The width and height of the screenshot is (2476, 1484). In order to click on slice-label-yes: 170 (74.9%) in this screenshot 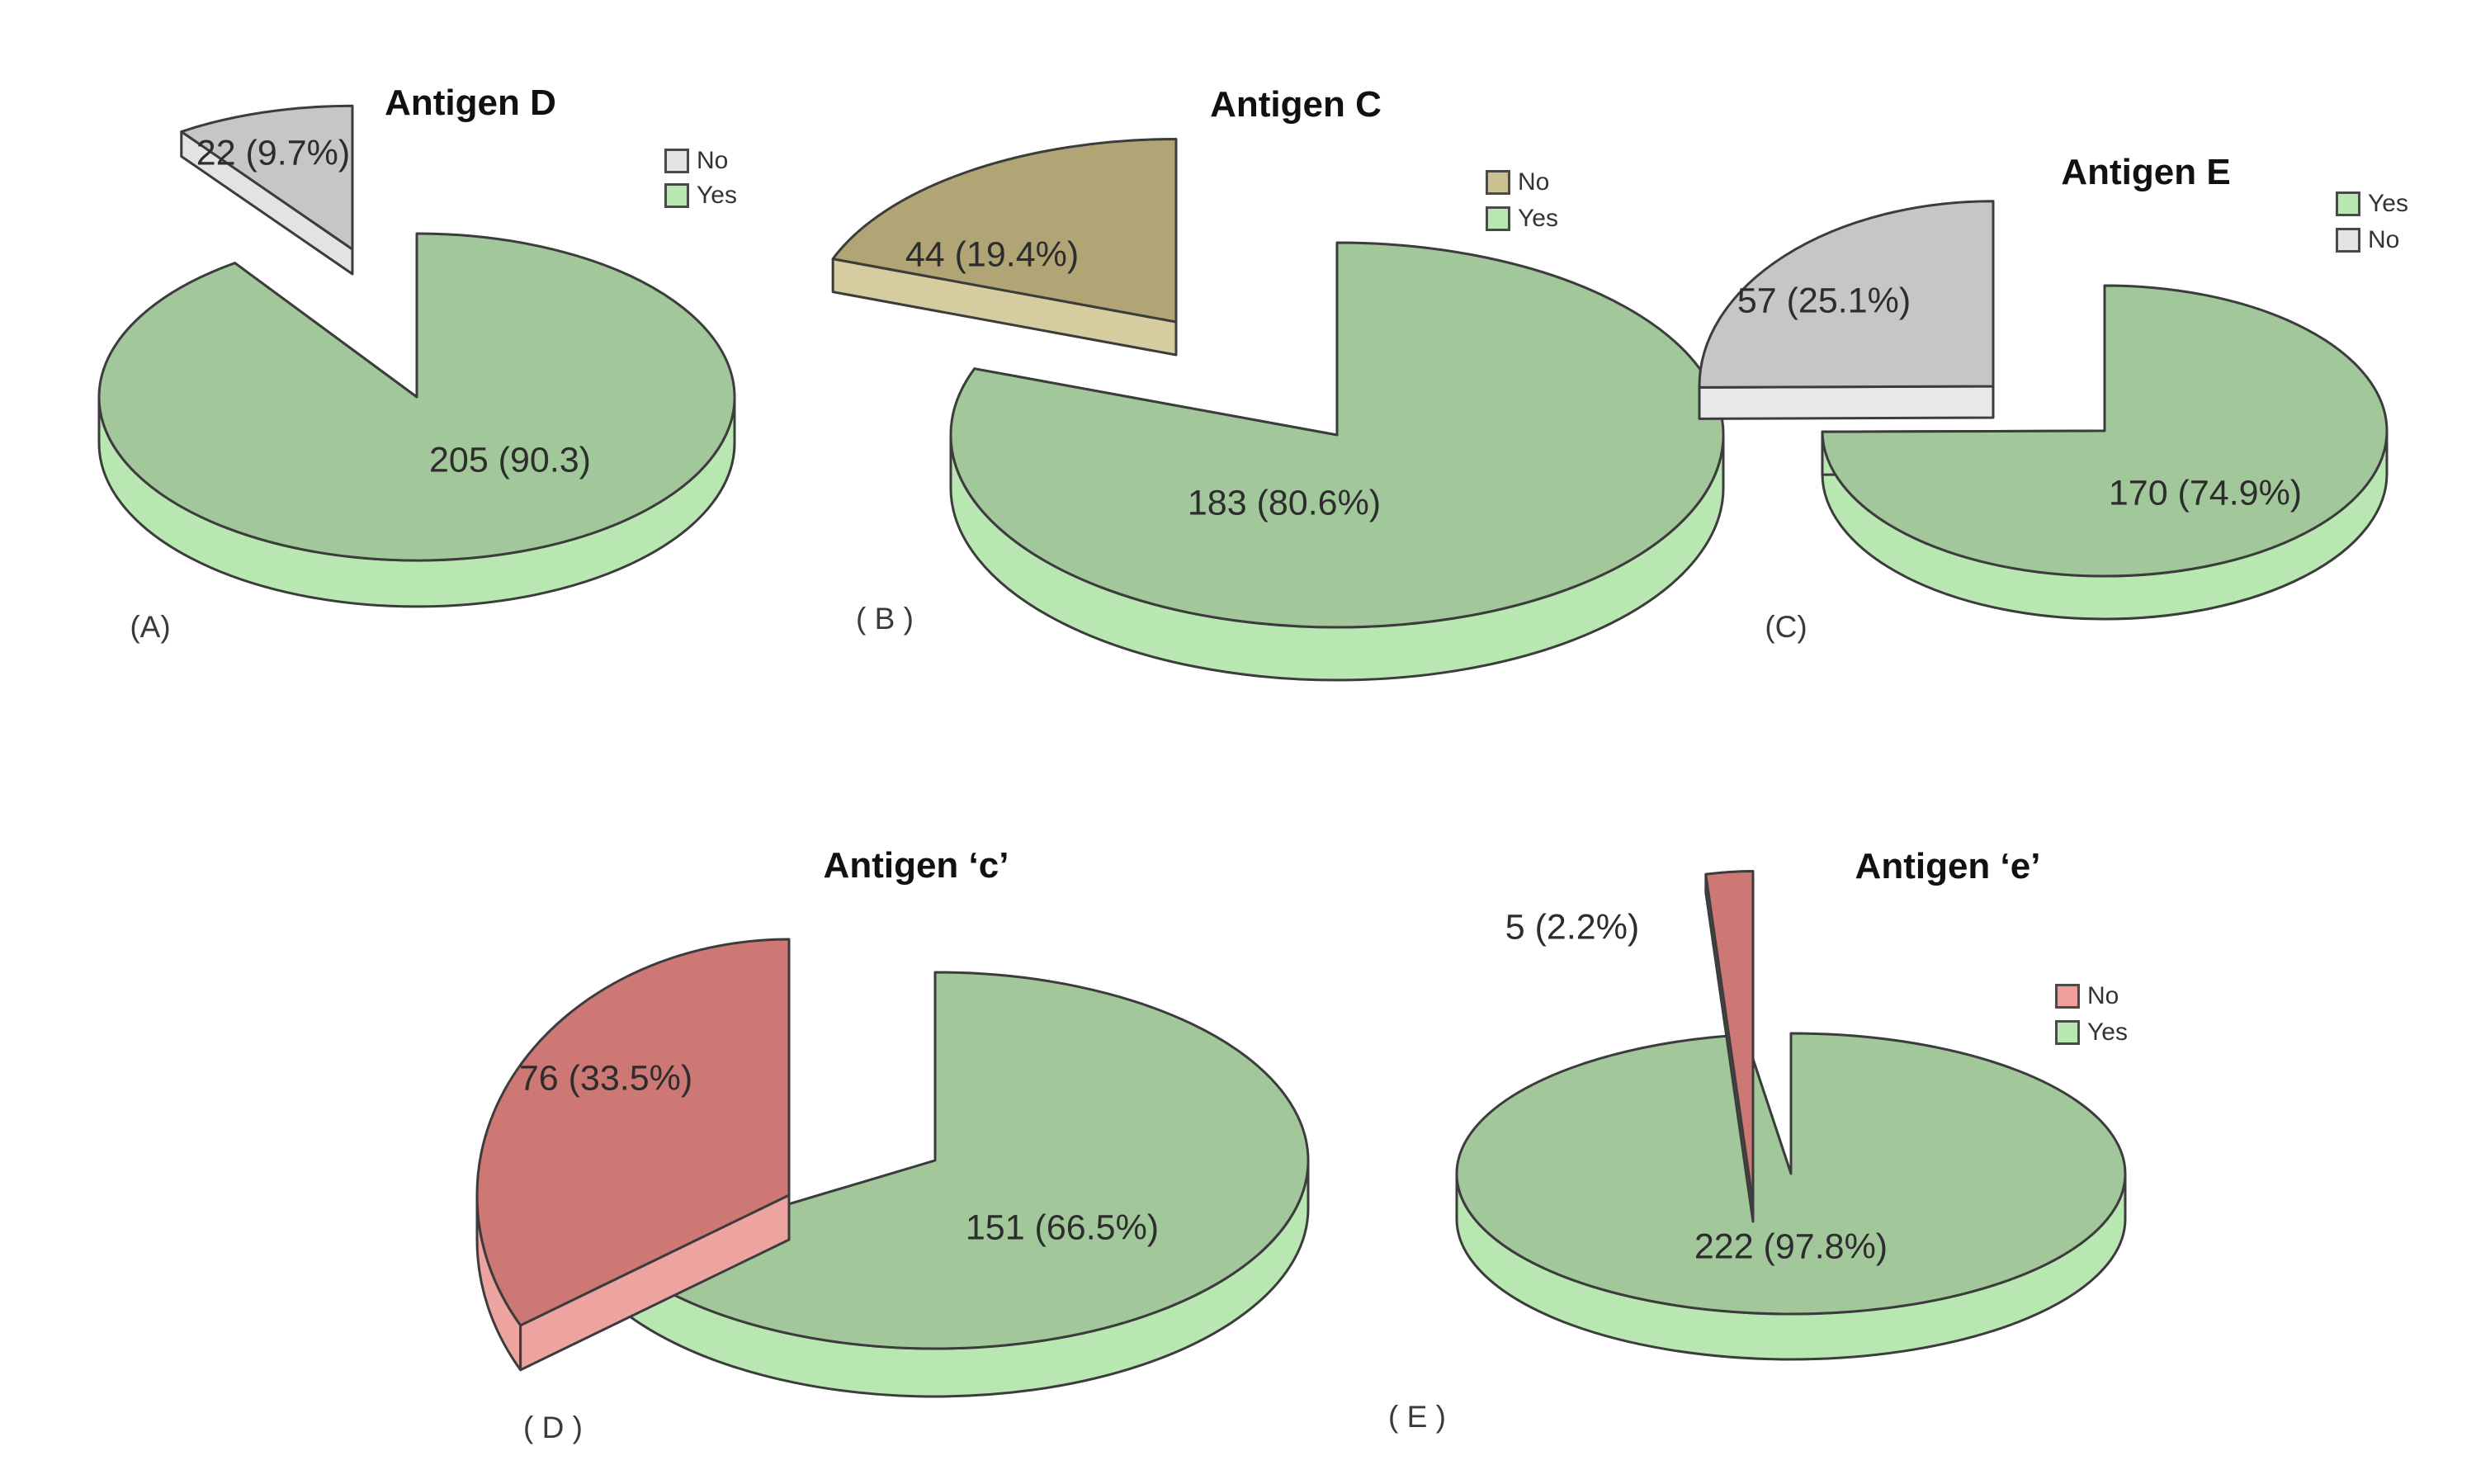, I will do `click(2205, 493)`.